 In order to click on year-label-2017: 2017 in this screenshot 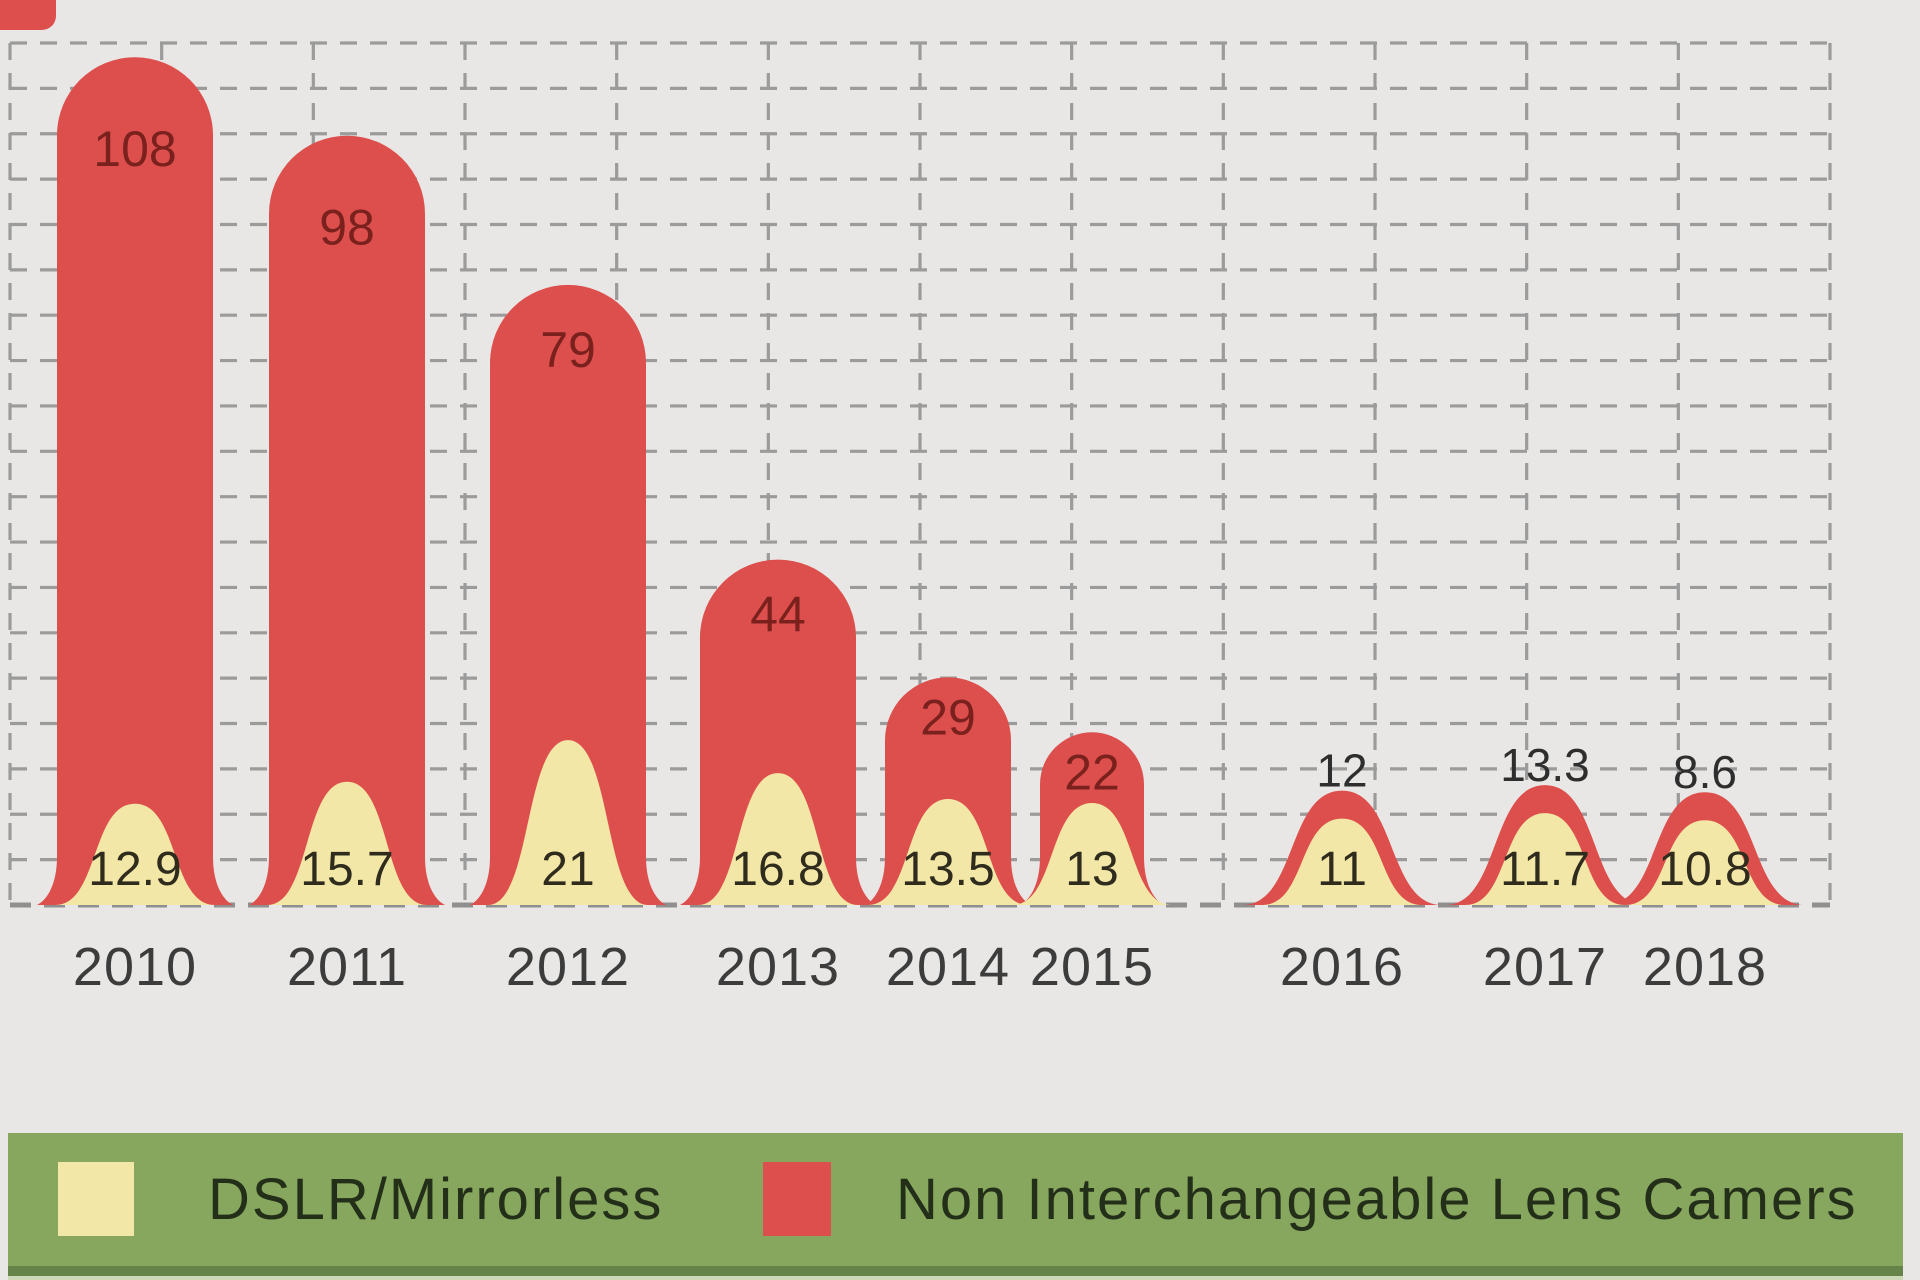, I will do `click(1545, 967)`.